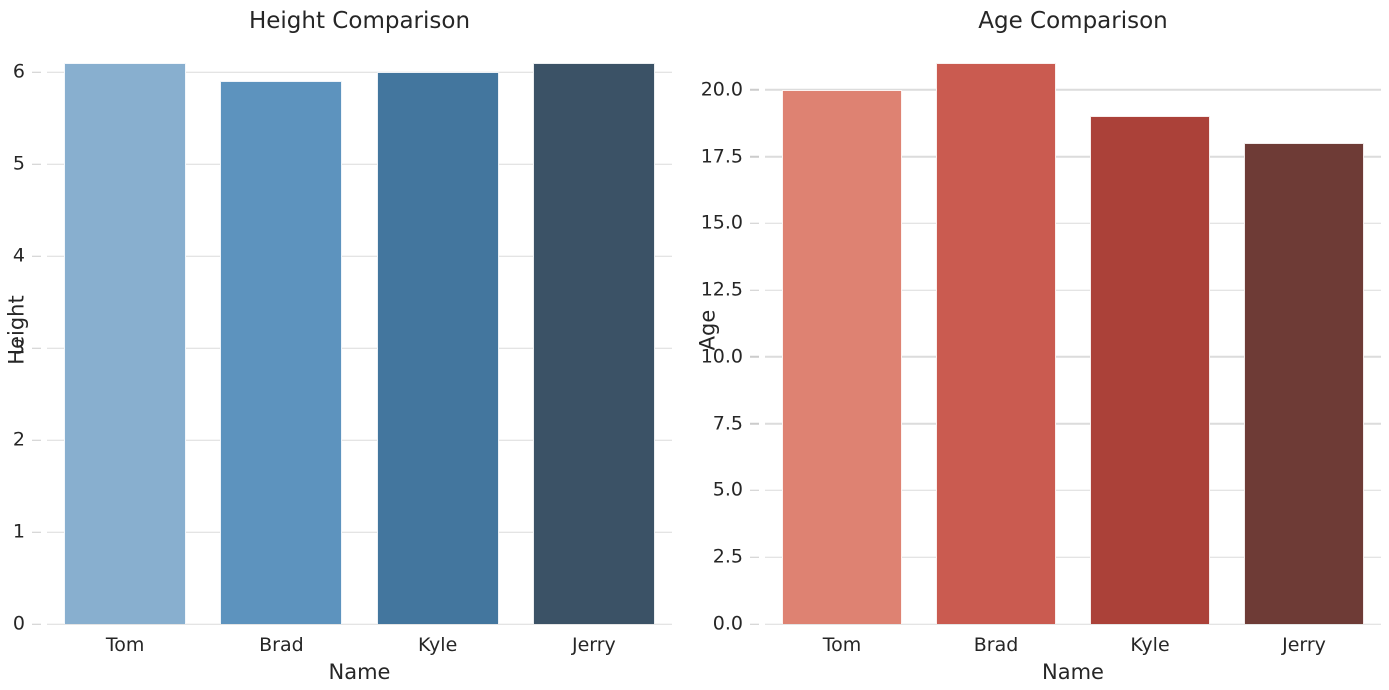 The image size is (1389, 690). Describe the element at coordinates (359, 21) in the screenshot. I see `chart-title: Height Comparison` at that location.